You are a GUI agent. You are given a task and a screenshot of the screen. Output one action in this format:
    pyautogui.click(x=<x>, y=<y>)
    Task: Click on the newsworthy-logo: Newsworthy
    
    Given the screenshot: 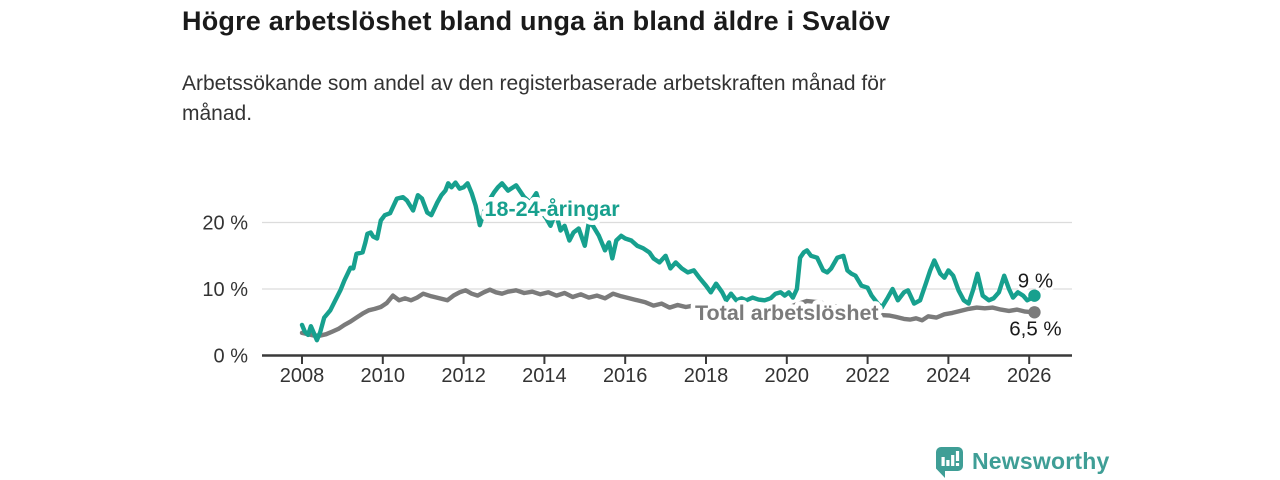 What is the action you would take?
    pyautogui.click(x=1021, y=461)
    